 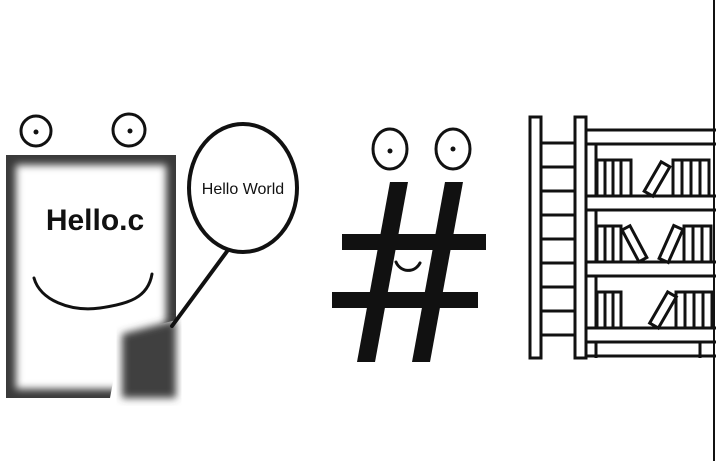 What do you see at coordinates (36, 131) in the screenshot?
I see `file-left-eye` at bounding box center [36, 131].